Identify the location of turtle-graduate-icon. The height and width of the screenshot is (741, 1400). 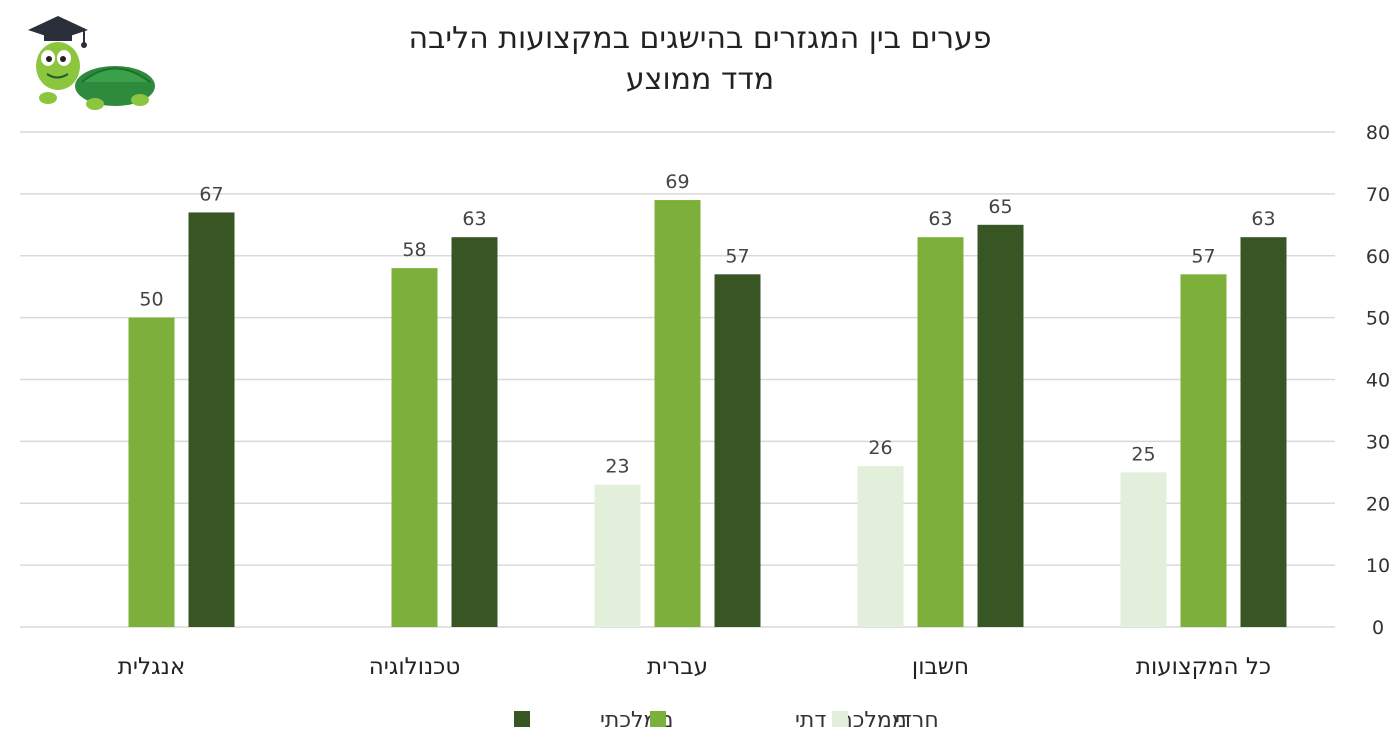
(91, 63).